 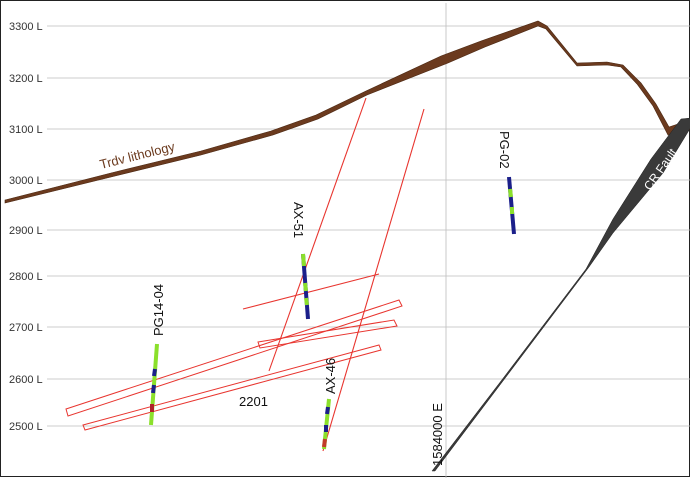 I want to click on hole-label-pg-02: PG-02, so click(x=504, y=150).